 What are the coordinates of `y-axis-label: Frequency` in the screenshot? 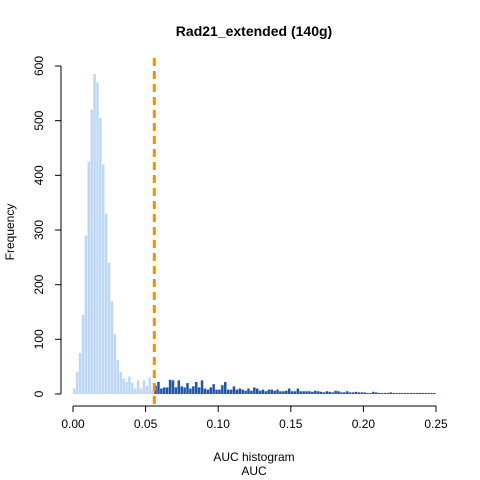 It's located at (10, 232).